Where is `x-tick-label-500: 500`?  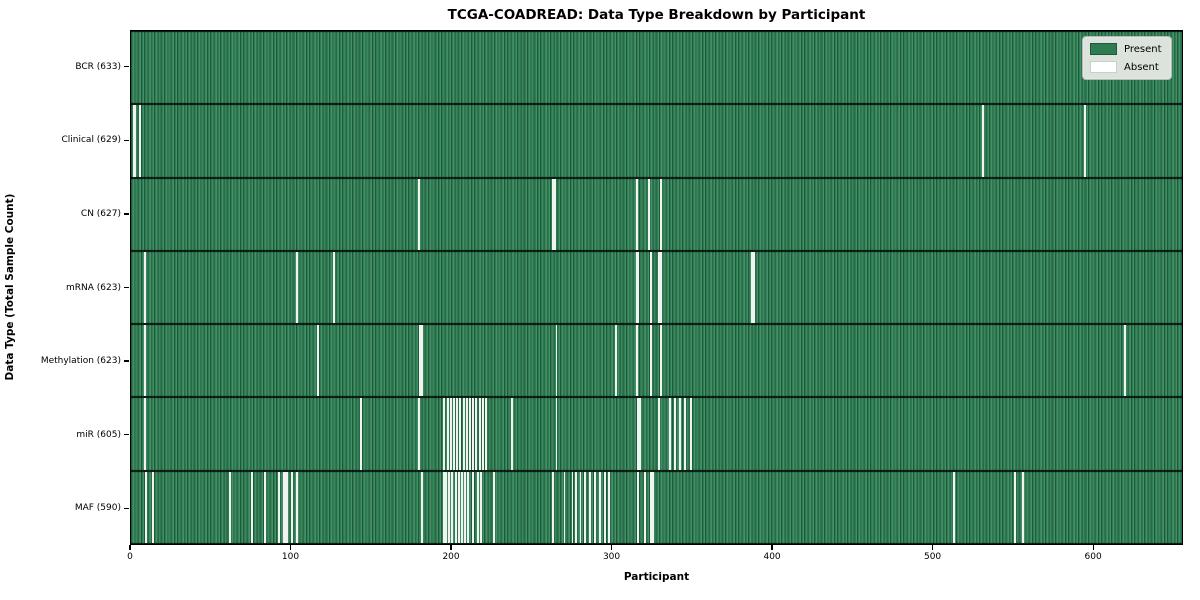 x-tick-label-500: 500 is located at coordinates (932, 557).